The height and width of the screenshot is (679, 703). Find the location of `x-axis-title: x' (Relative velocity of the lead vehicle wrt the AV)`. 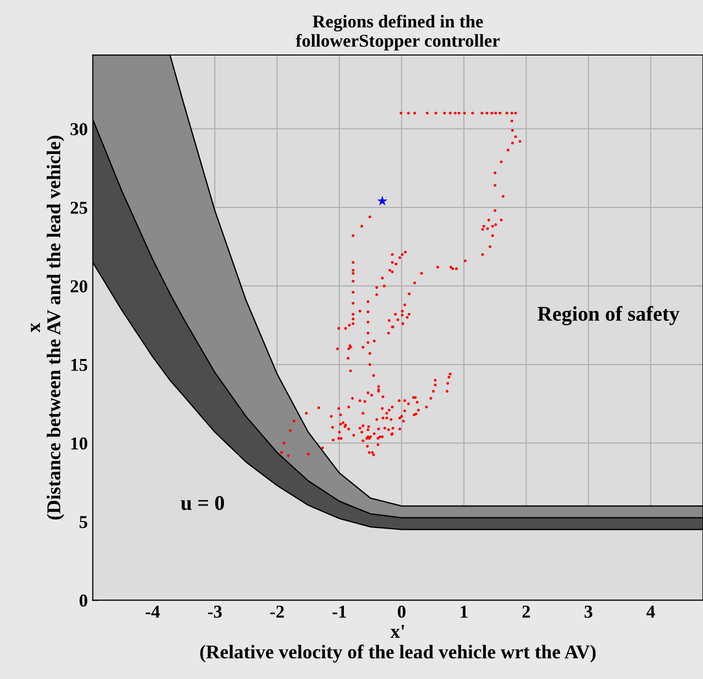

x-axis-title: x' (Relative velocity of the lead vehicle wrt the AV) is located at coordinates (398, 644).